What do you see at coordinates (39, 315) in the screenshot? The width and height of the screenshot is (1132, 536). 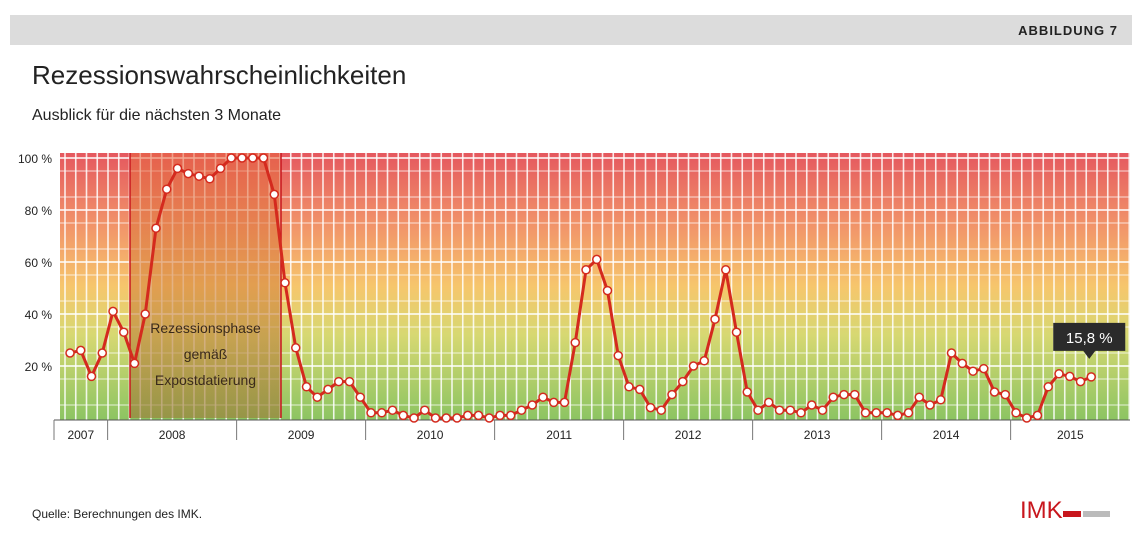 I see `y-tick-label: 40 %` at bounding box center [39, 315].